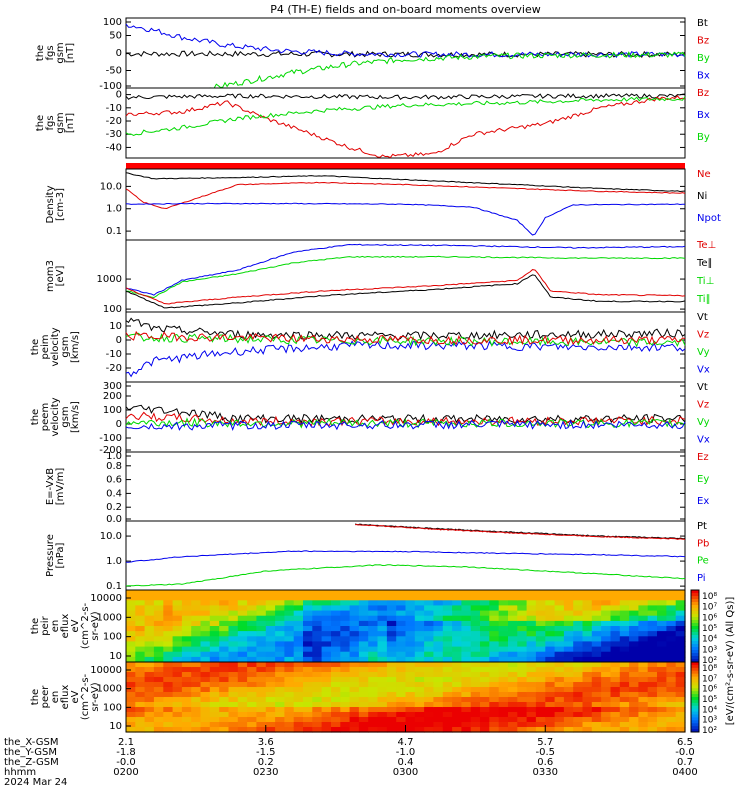 This screenshot has height=800, width=750. I want to click on colorbar-tick: 10⁷, so click(709, 608).